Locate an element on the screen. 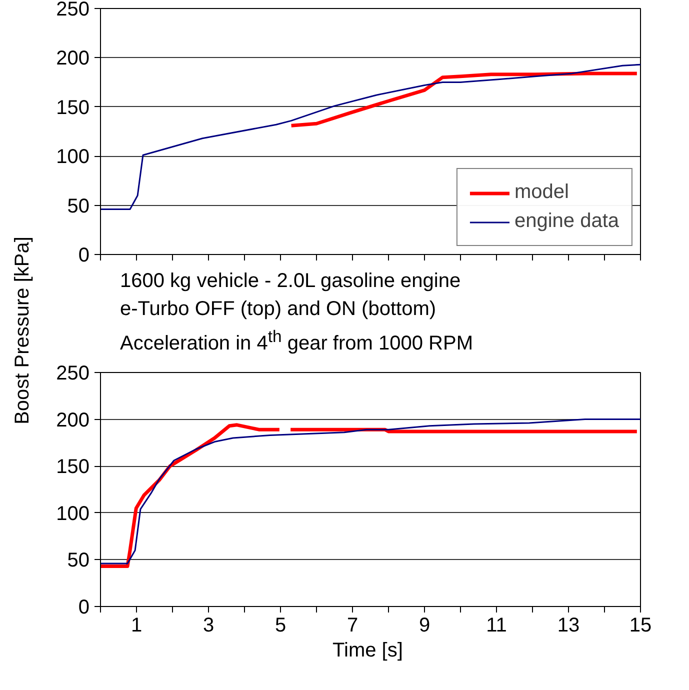 This screenshot has height=690, width=689. x-tick-label: 1 is located at coordinates (136, 625).